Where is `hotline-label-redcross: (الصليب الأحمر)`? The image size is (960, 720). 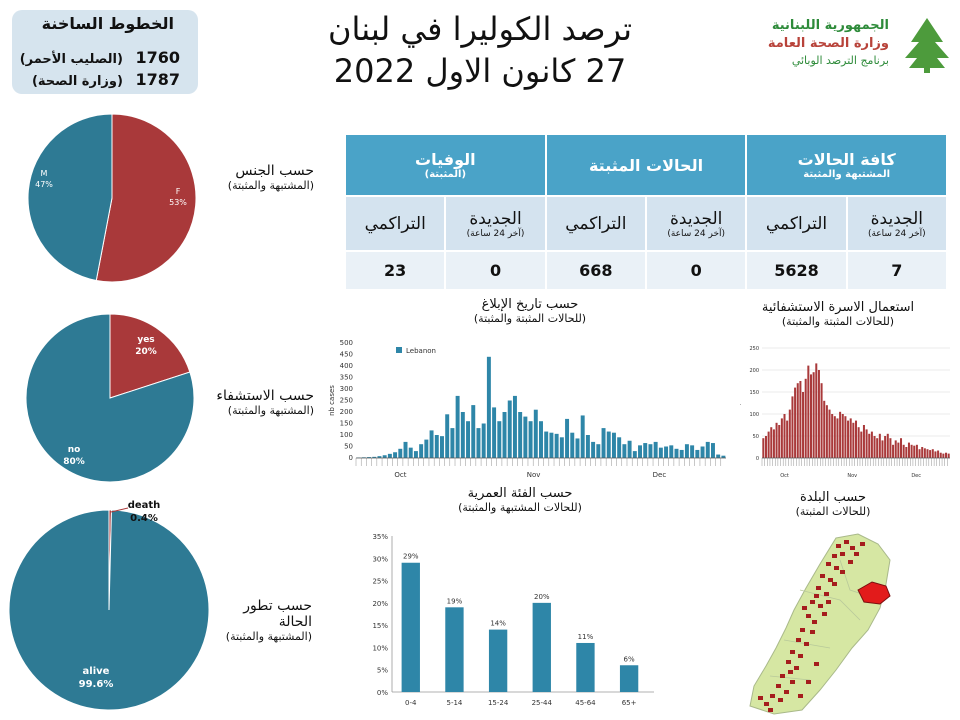 hotline-label-redcross: (الصليب الأحمر) is located at coordinates (71, 59).